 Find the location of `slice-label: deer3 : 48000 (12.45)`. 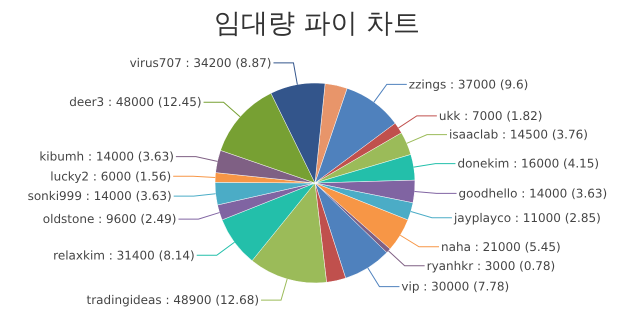

slice-label: deer3 : 48000 (12.45) is located at coordinates (135, 102).